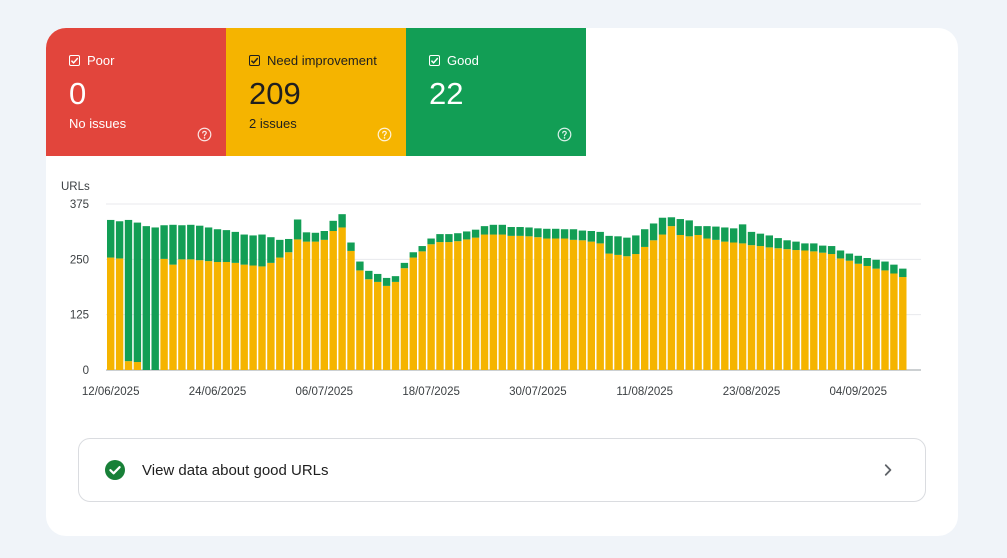  I want to click on view-good-urls-link: View data about good URLs, so click(502, 470).